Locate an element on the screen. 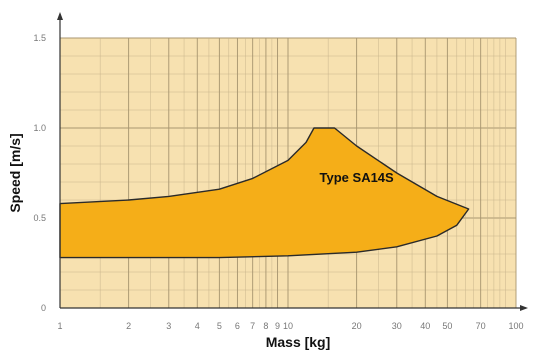 This screenshot has width=542, height=352. y-axis-label: Speed [m/s] is located at coordinates (15, 172).